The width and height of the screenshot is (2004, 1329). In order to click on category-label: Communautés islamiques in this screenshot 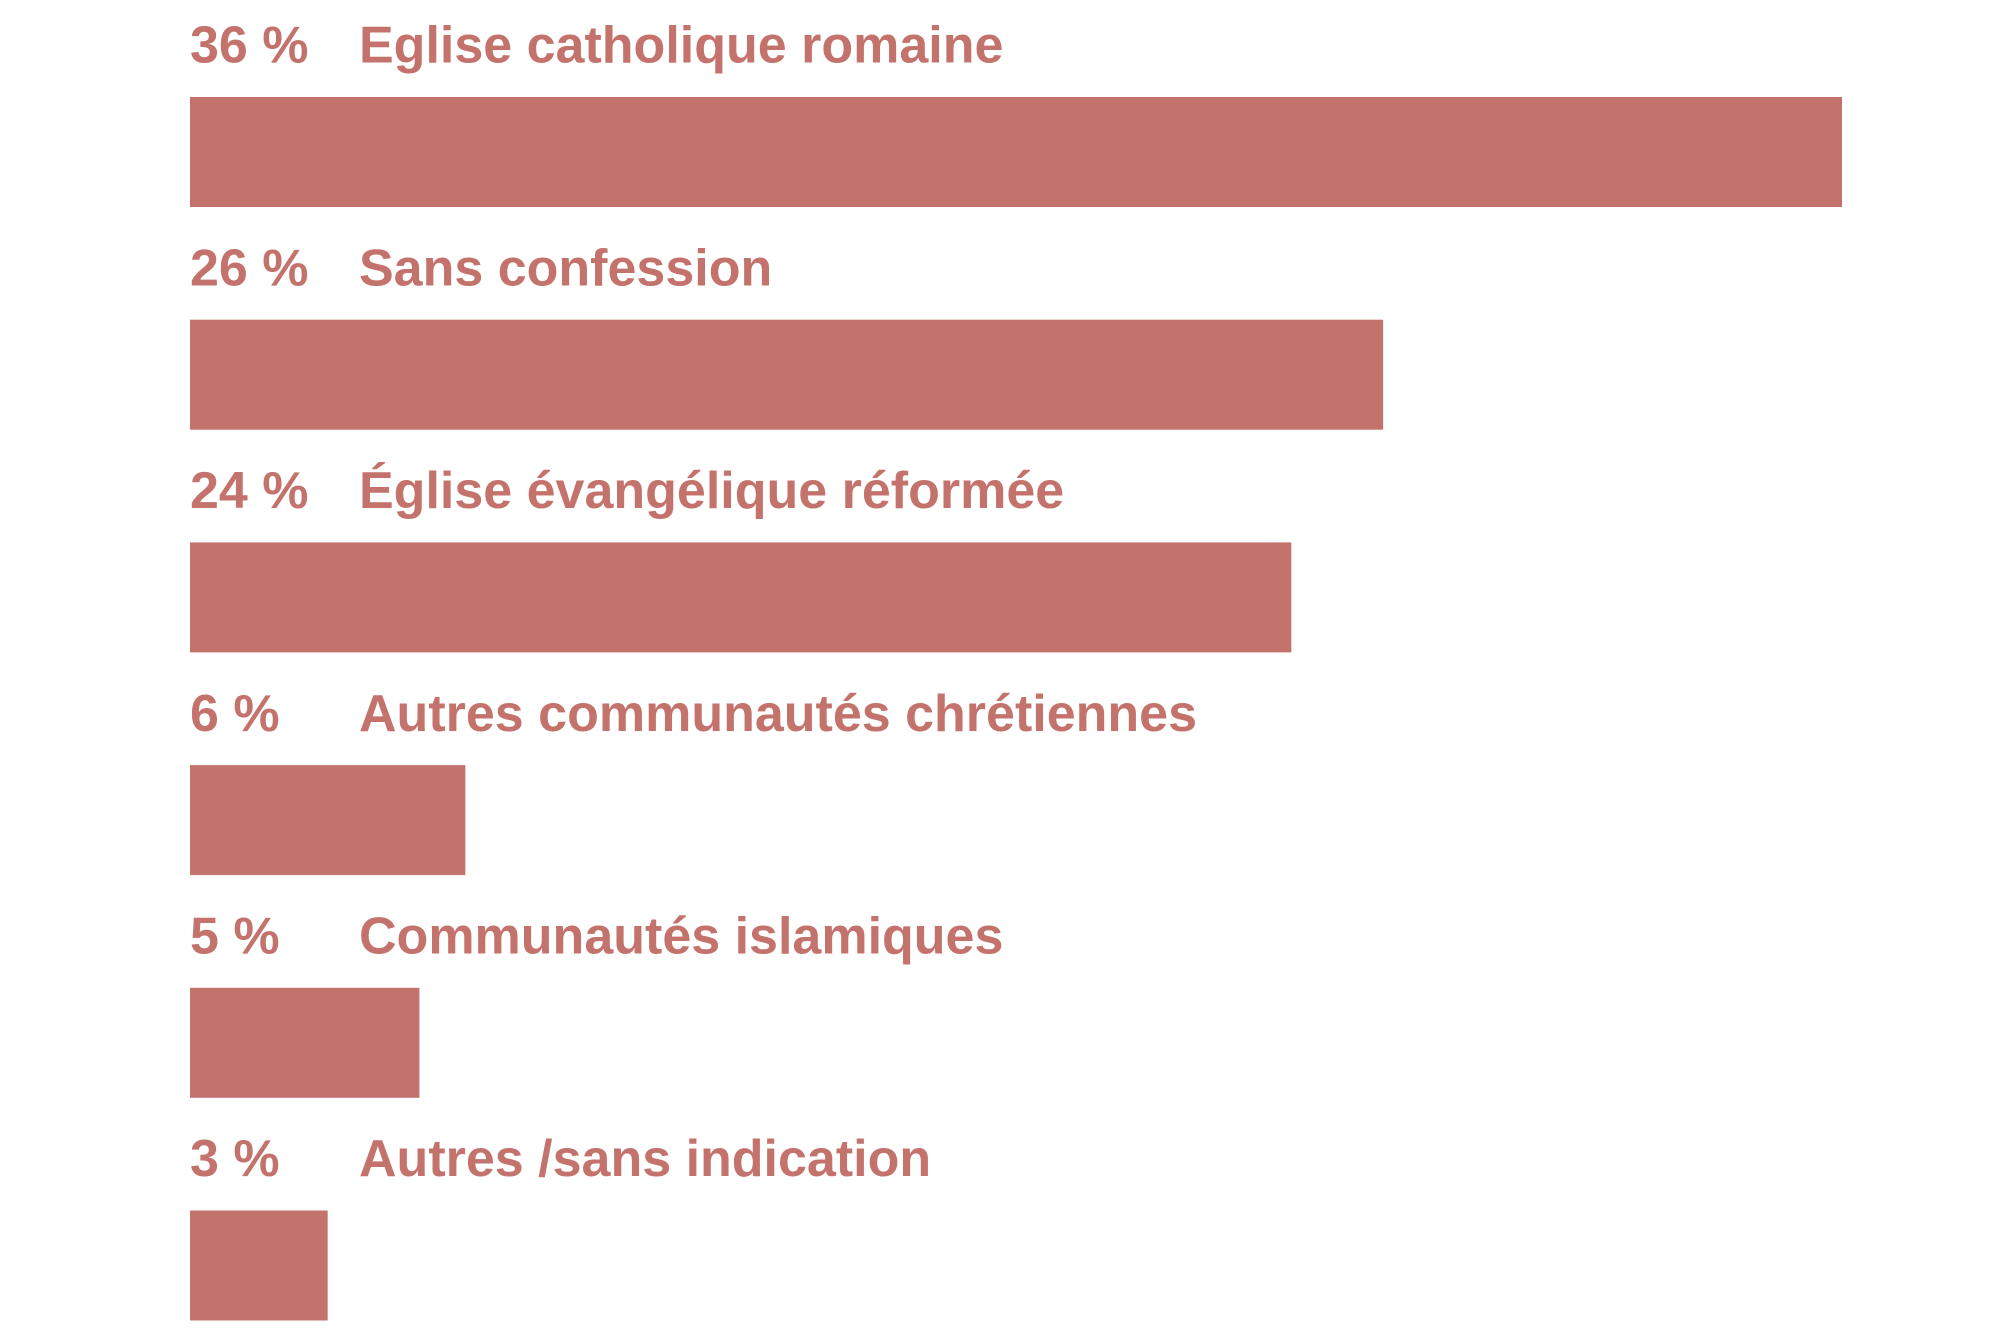, I will do `click(681, 937)`.